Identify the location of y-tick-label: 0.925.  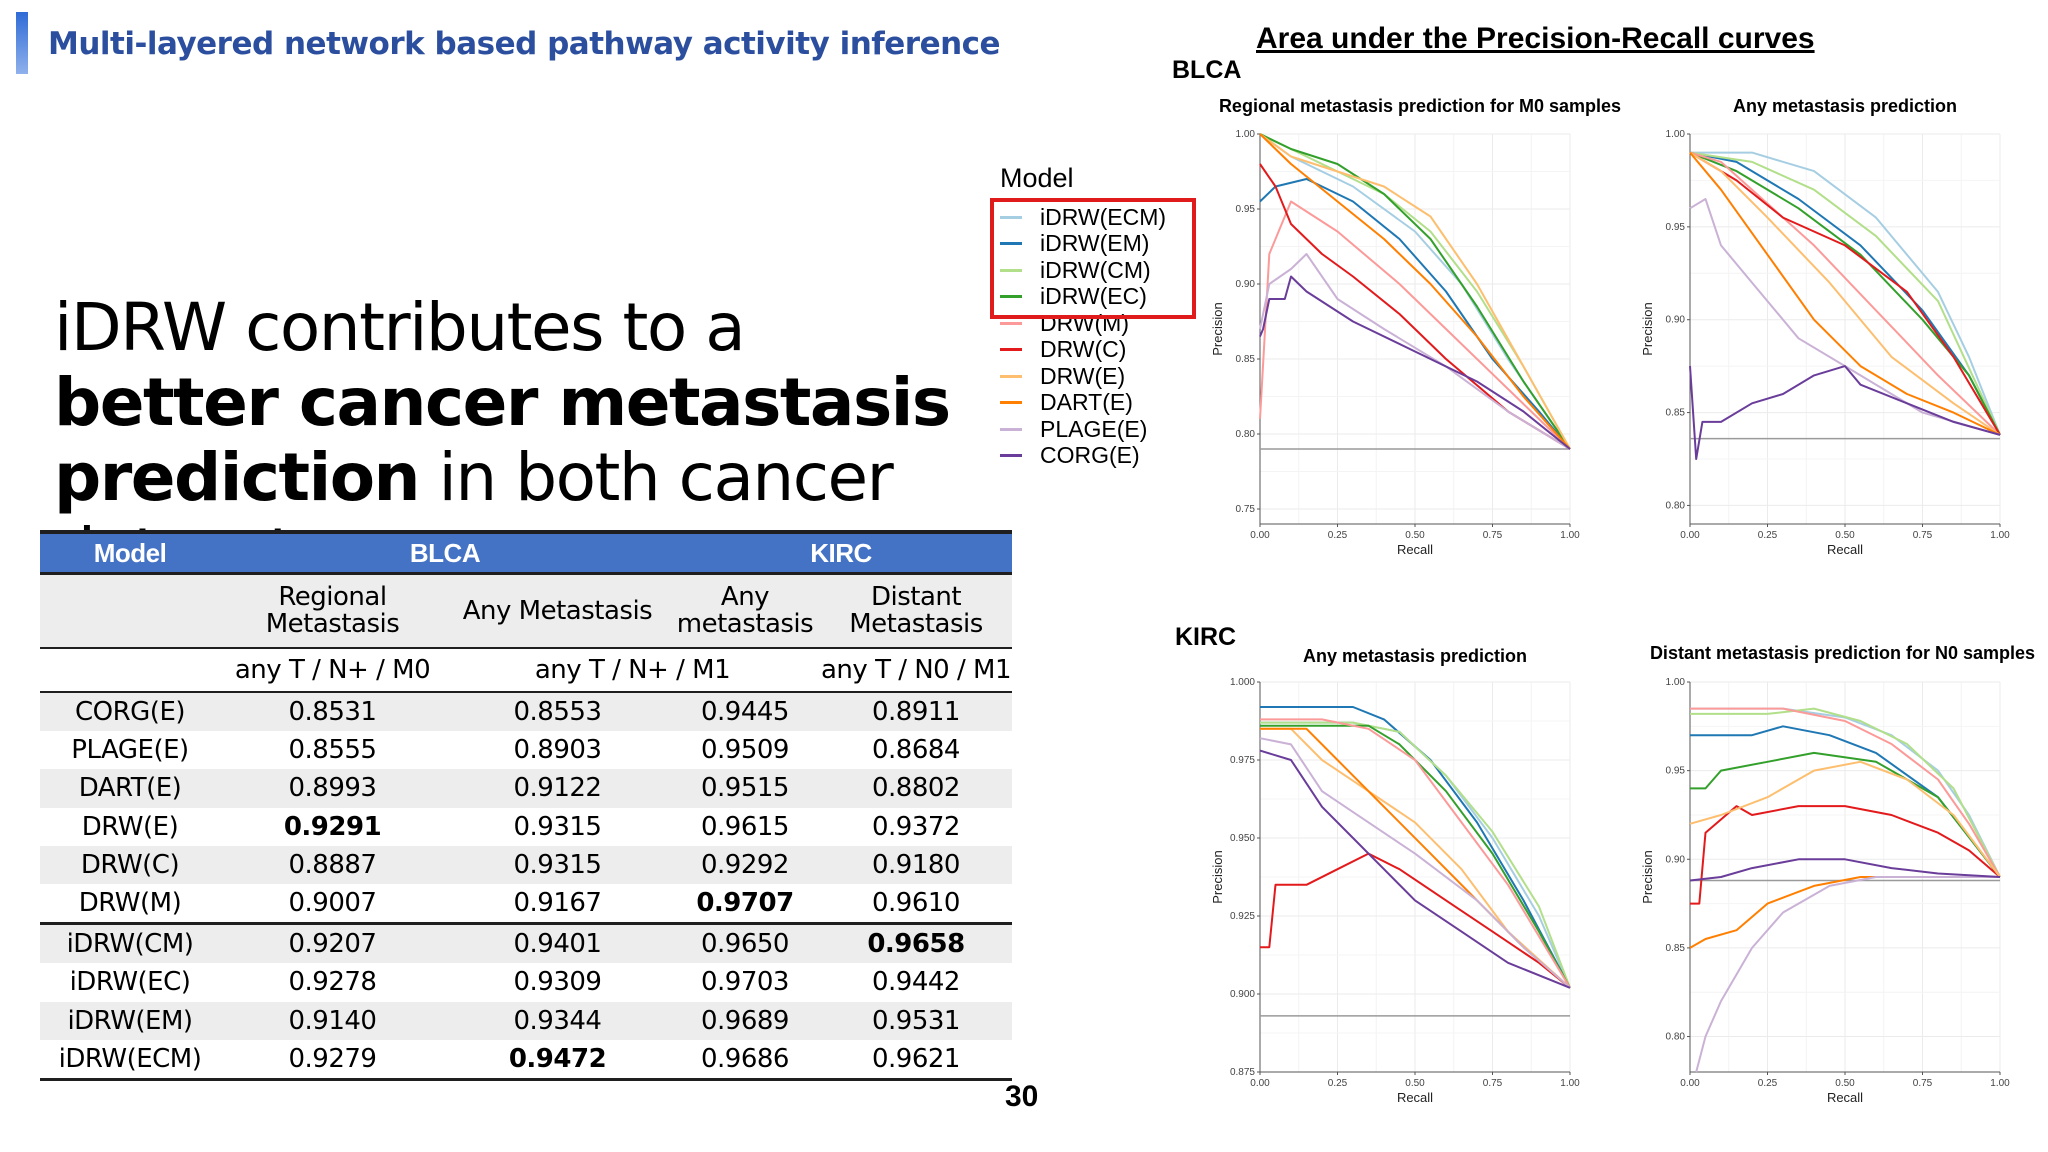
(1242, 916).